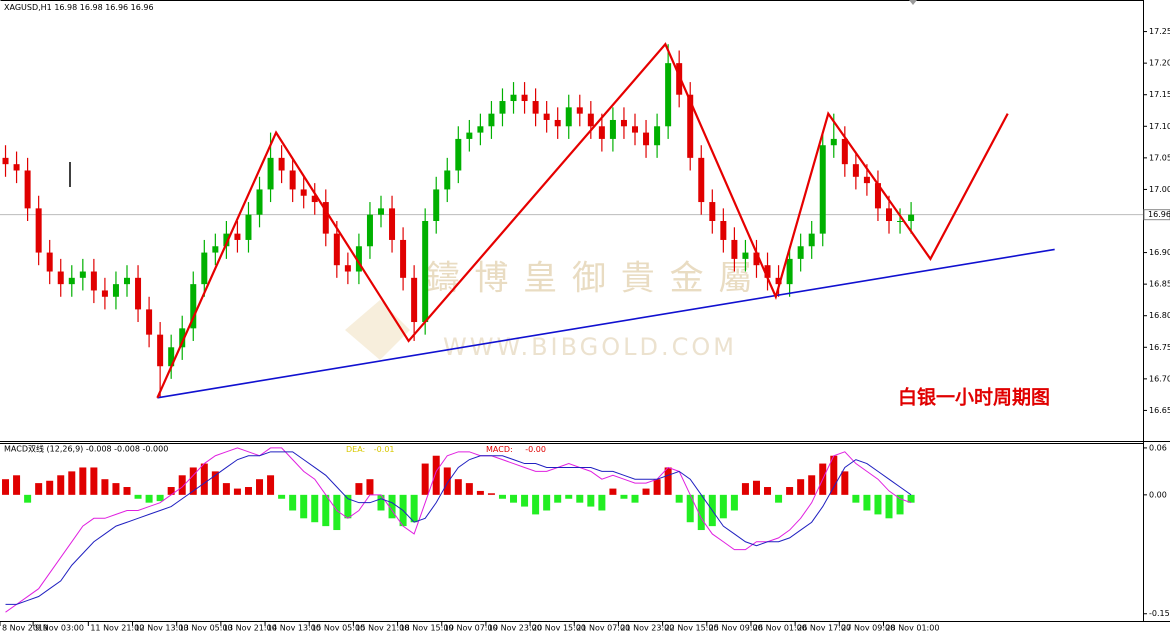 The height and width of the screenshot is (635, 1170). I want to click on x-tick-label: 13 Nov 21:00, so click(250, 628).